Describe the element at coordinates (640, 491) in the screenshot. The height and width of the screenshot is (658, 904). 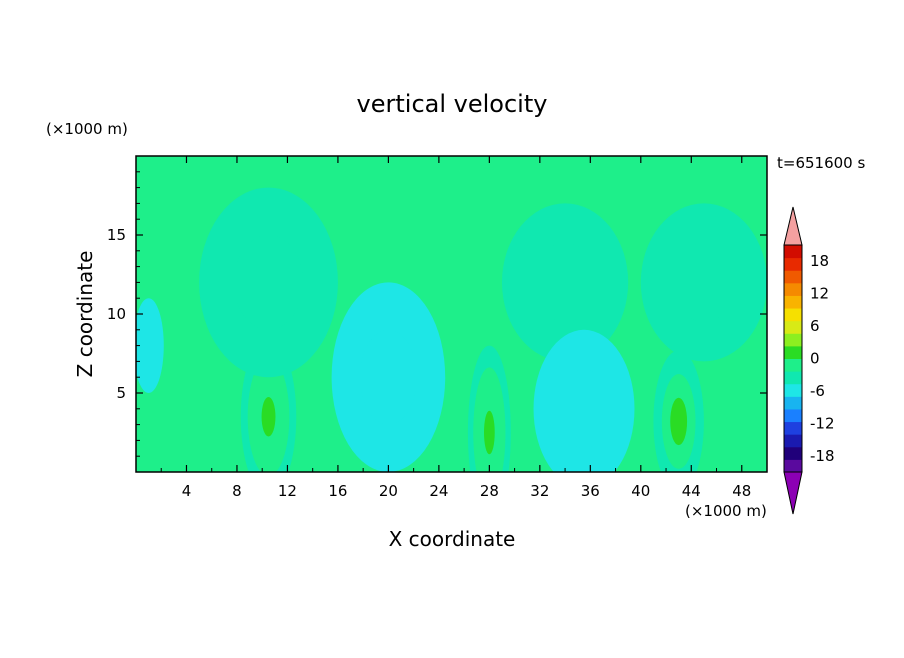
I see `x-tick-label: 40` at that location.